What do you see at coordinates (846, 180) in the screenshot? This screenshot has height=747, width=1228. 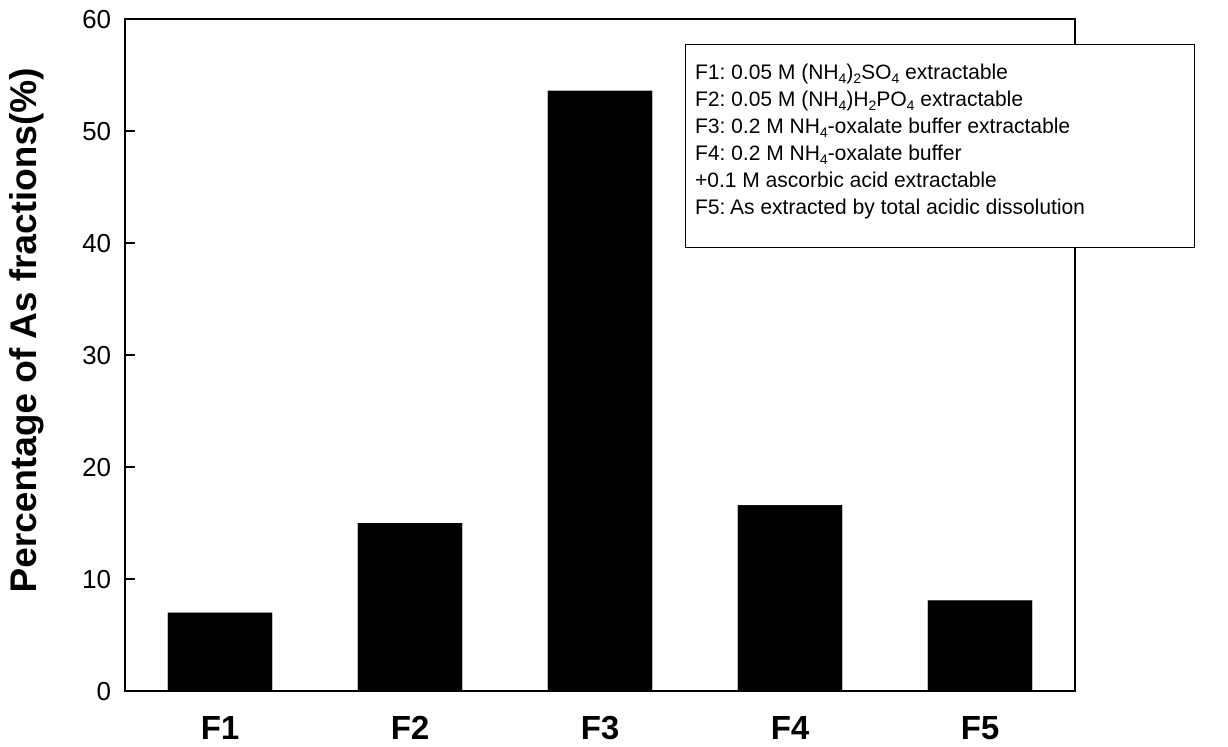 I see `legend-entry-f4-continued: +0.1 M ascorbic acid extractable` at bounding box center [846, 180].